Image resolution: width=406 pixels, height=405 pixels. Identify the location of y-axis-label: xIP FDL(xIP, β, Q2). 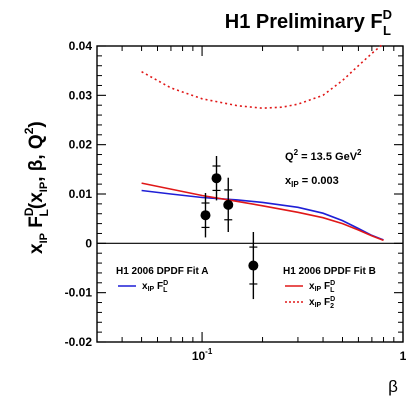
(36, 187).